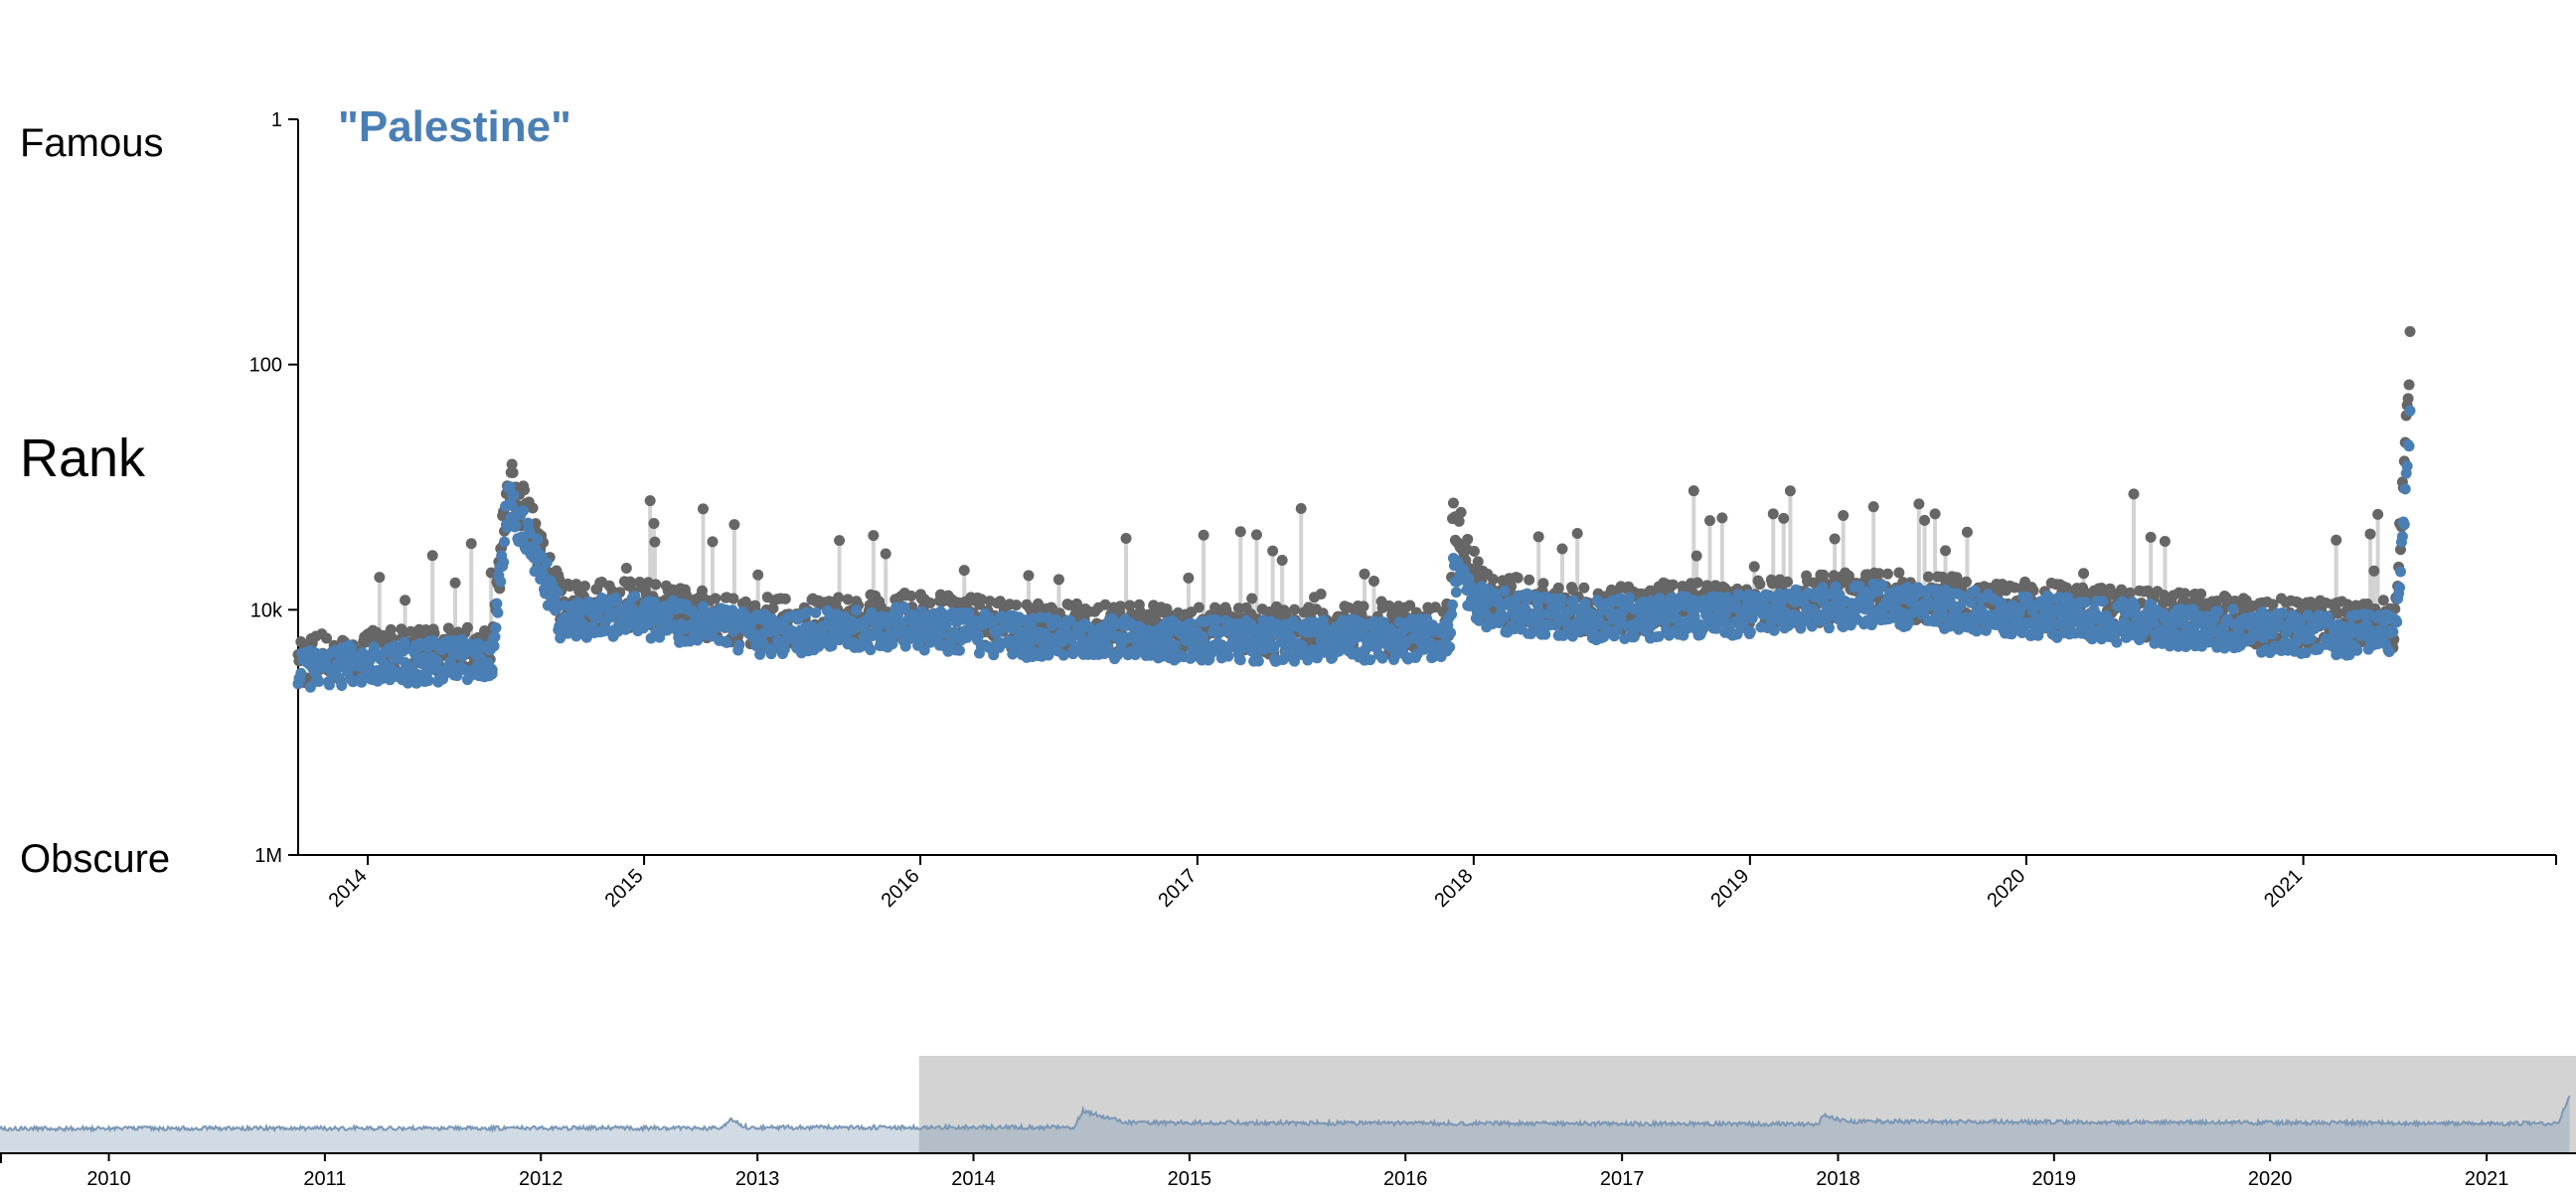 The height and width of the screenshot is (1198, 2576). I want to click on overview-x-tick-label: 2010, so click(108, 1179).